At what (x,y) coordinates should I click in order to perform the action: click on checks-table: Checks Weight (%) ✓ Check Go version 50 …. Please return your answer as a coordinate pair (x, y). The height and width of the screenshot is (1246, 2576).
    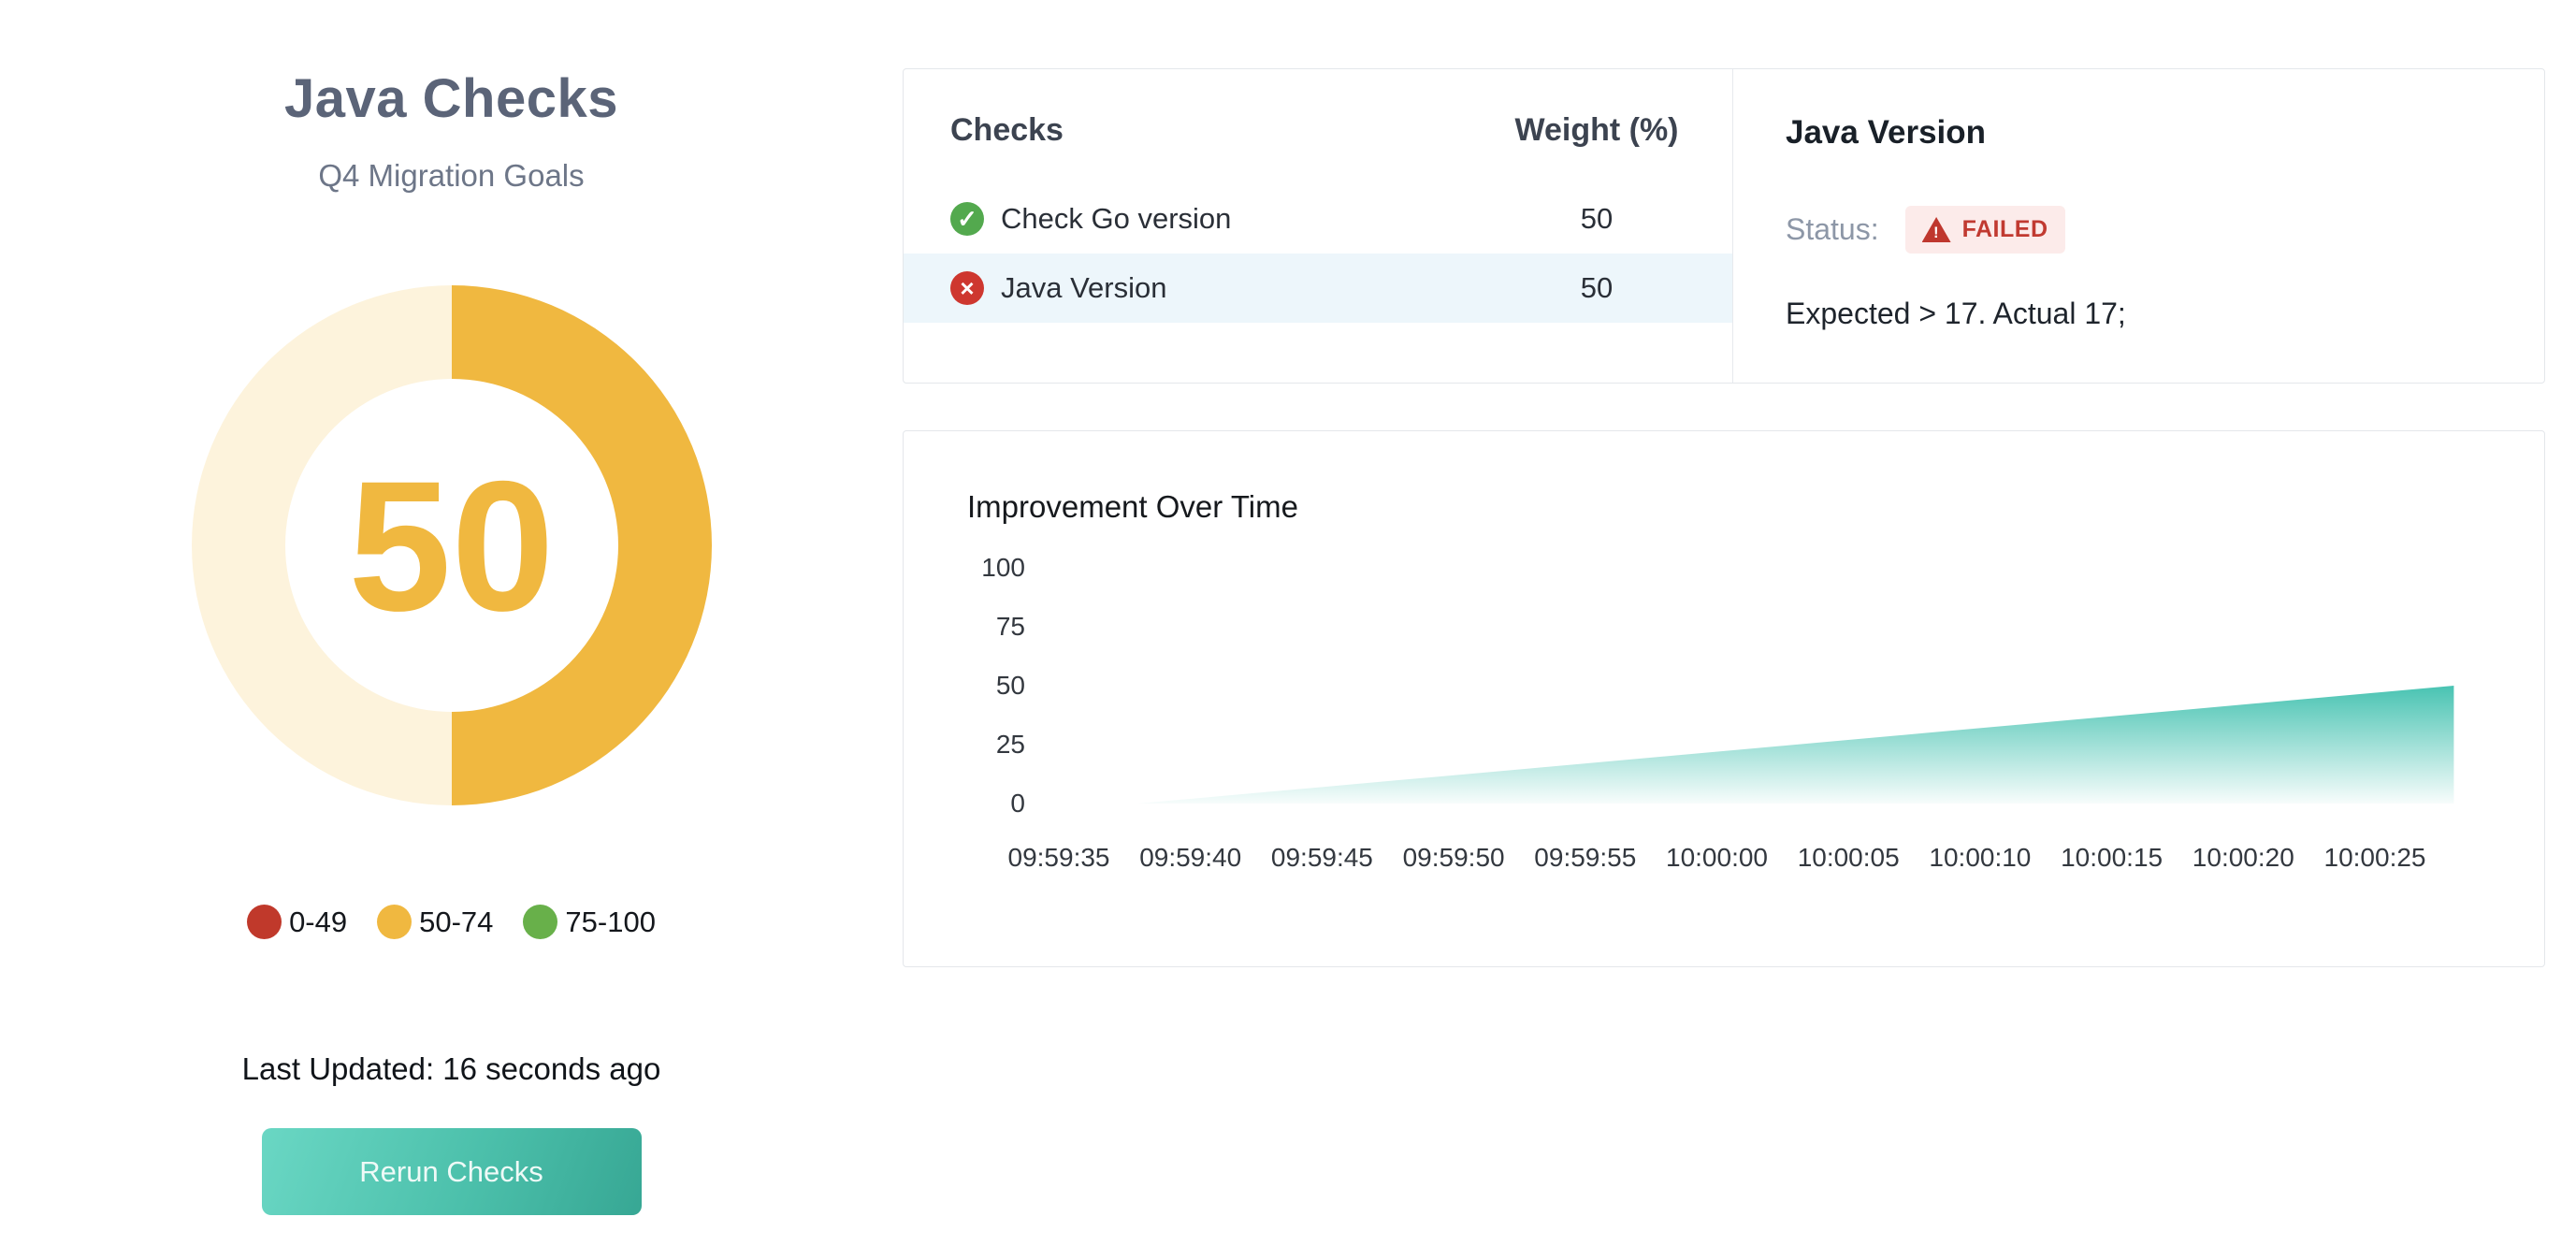
    Looking at the image, I should click on (1318, 226).